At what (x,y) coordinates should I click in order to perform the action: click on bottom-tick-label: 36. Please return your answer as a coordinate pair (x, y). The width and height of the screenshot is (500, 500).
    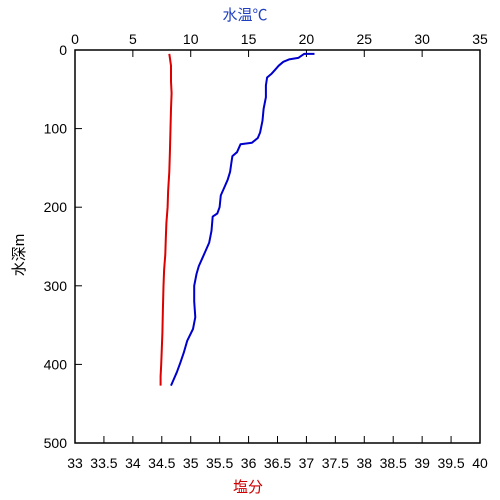
    Looking at the image, I should click on (249, 463).